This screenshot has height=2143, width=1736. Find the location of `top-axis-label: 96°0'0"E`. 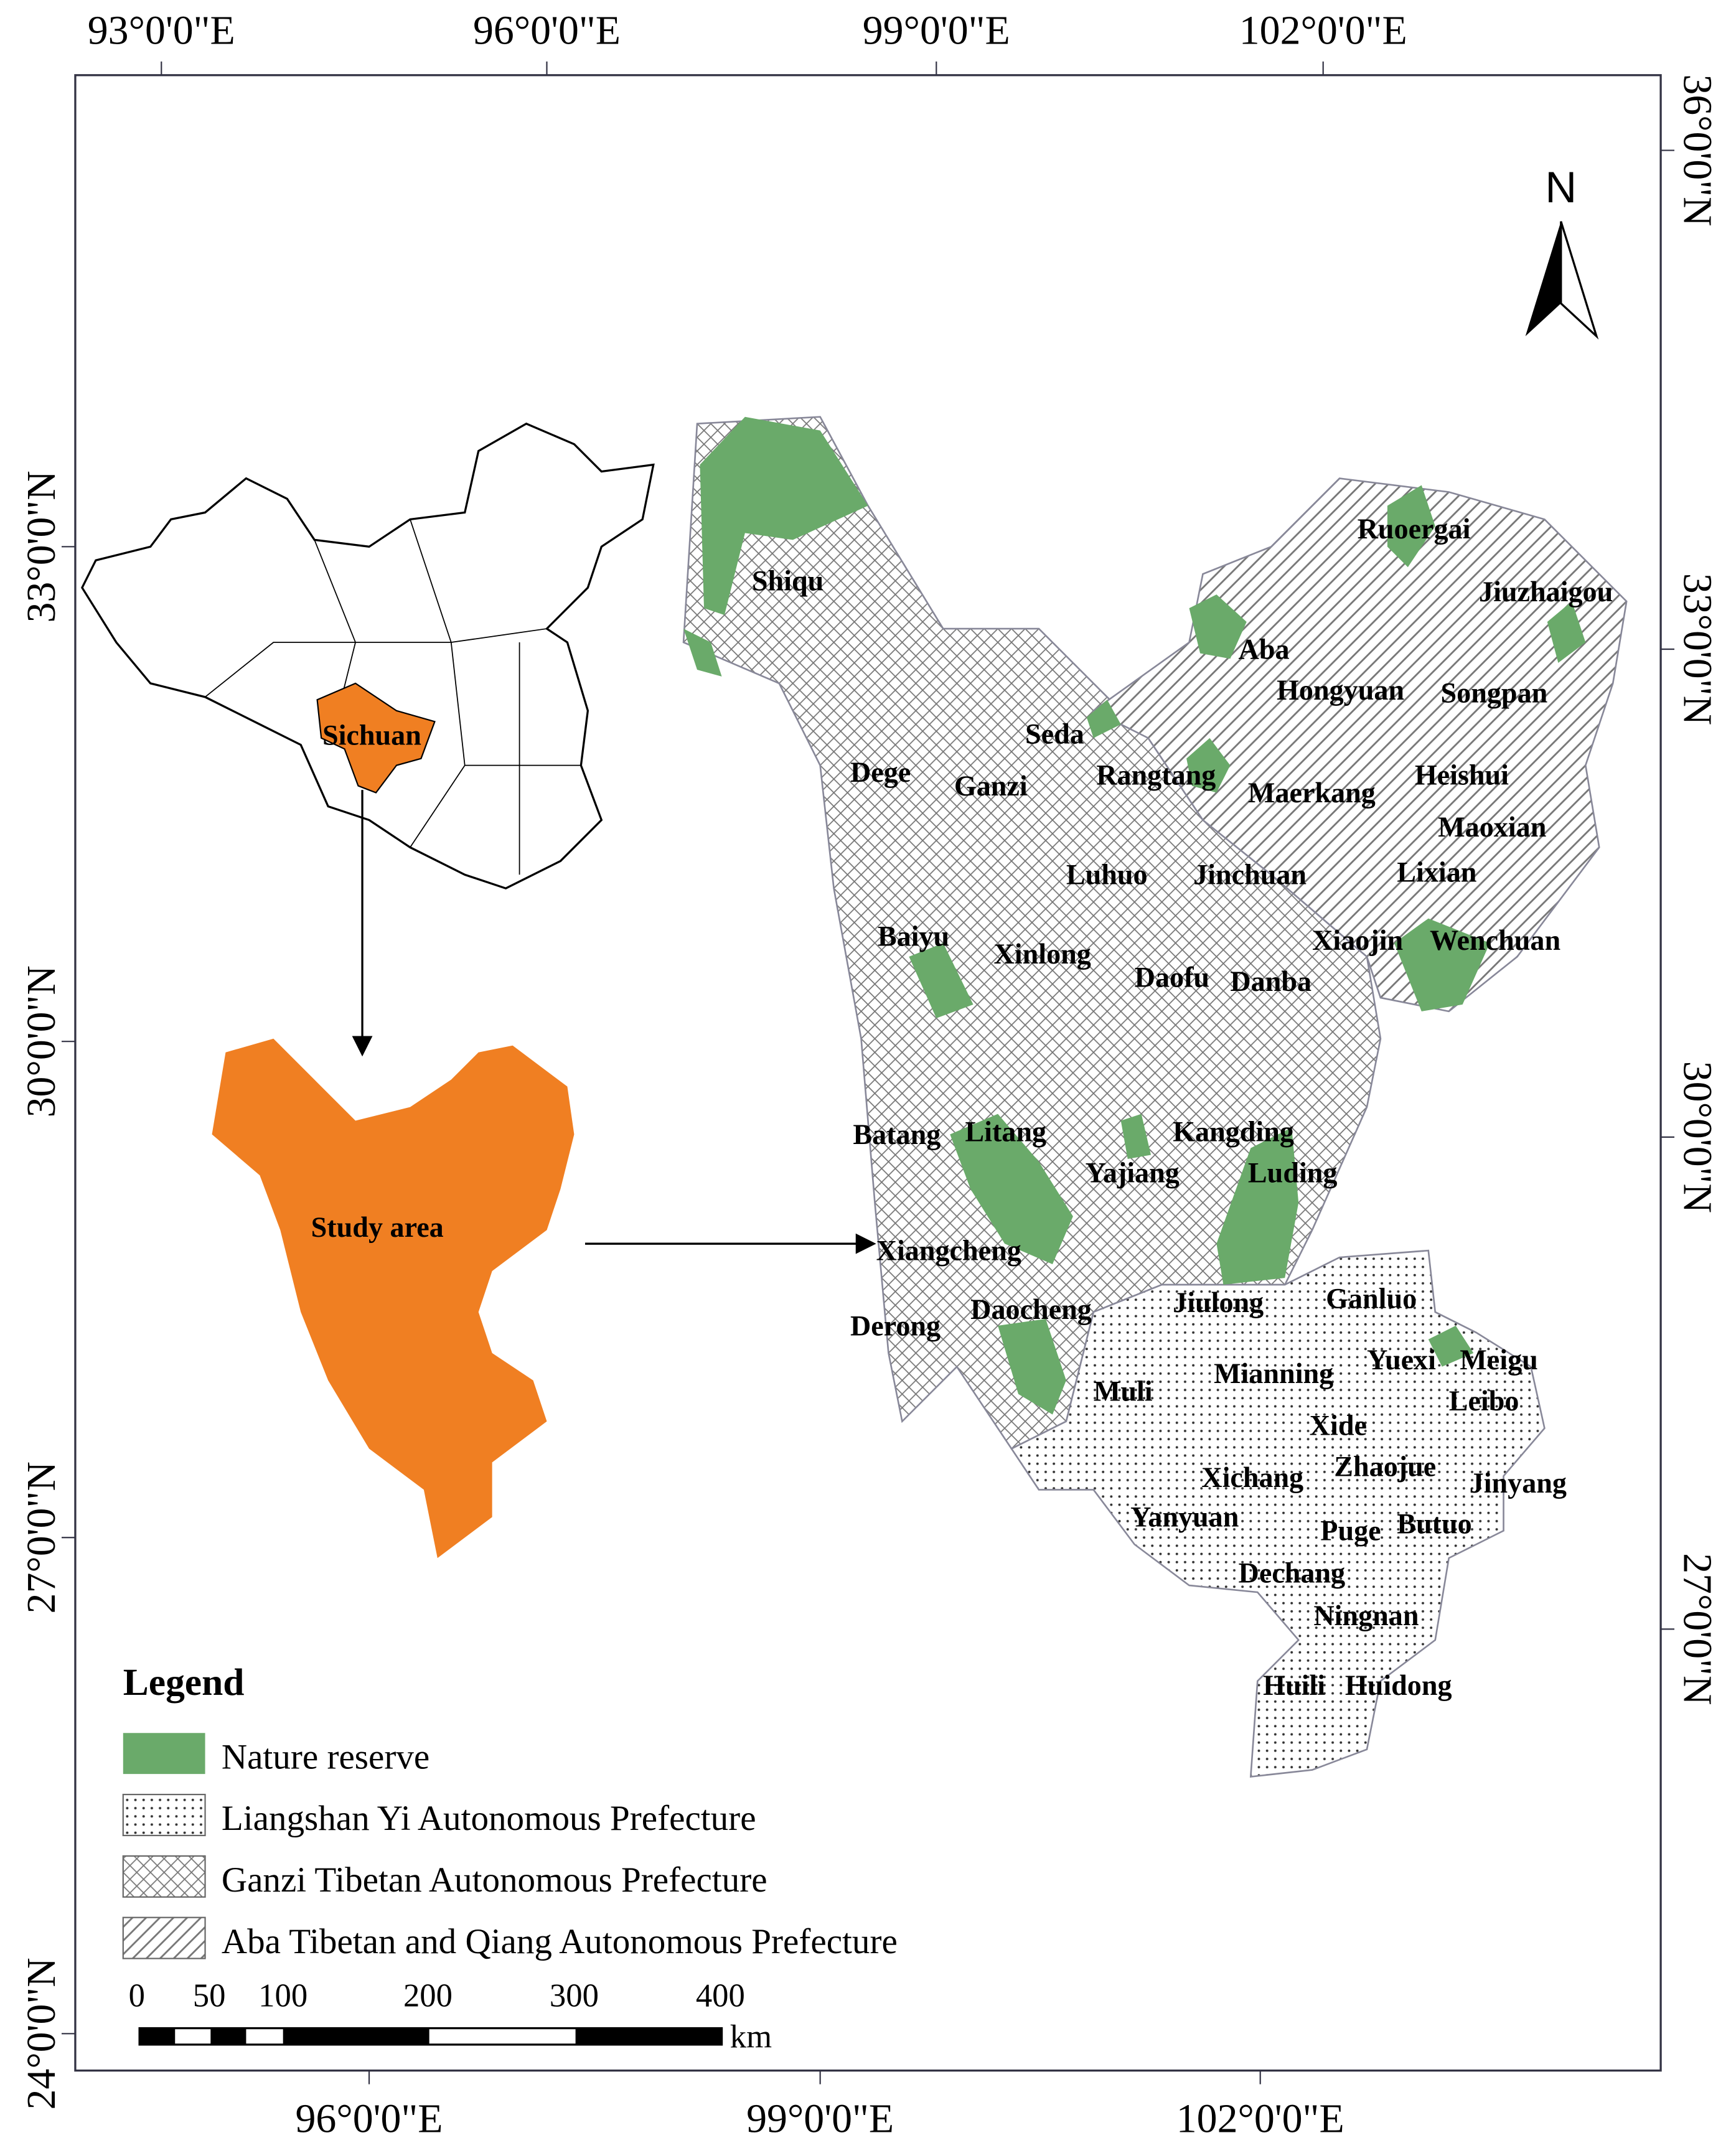

top-axis-label: 96°0'0"E is located at coordinates (547, 30).